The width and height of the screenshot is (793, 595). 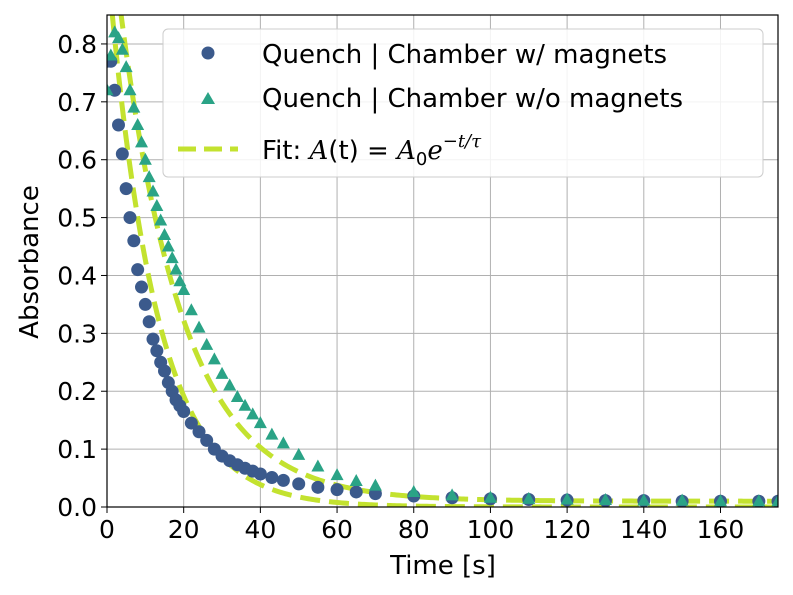 What do you see at coordinates (107, 529) in the screenshot?
I see `x-tick-label: 0` at bounding box center [107, 529].